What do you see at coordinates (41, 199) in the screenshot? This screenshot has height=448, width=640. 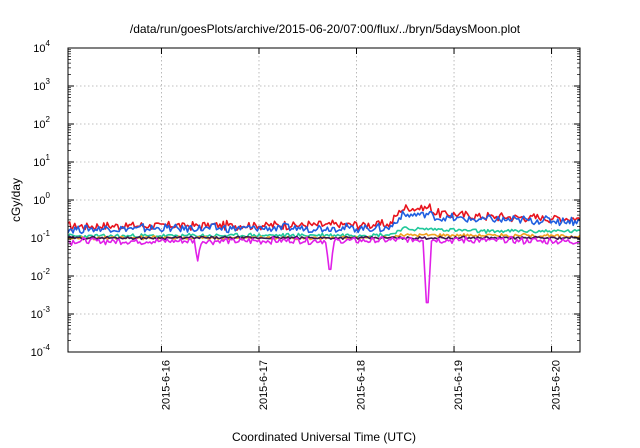 I see `y-tick-label: 10⁰` at bounding box center [41, 199].